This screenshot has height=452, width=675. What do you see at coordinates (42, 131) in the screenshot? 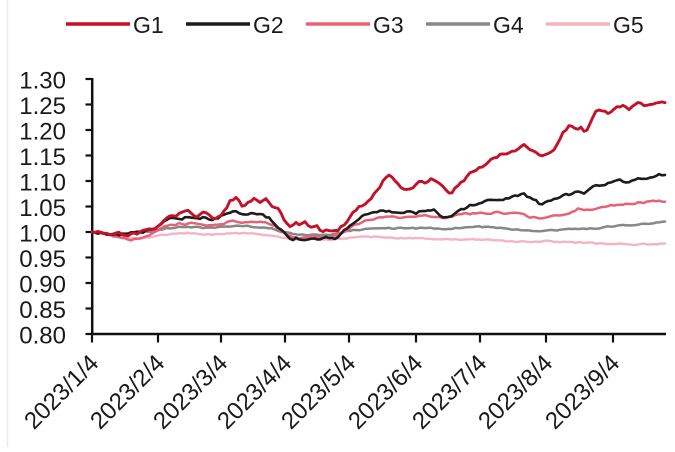
I see `svg-text: 1.20` at bounding box center [42, 131].